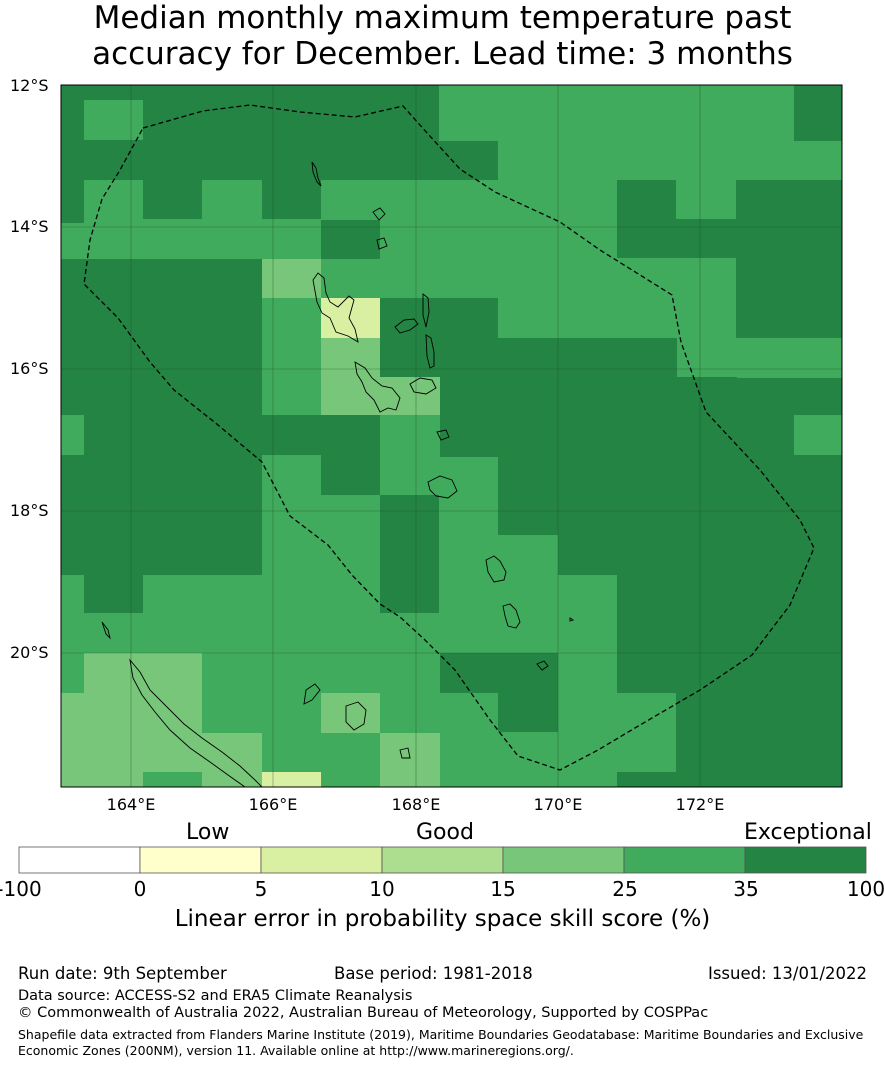 Image resolution: width=885 pixels, height=1065 pixels. Describe the element at coordinates (442, 487) in the screenshot. I see `island-efate` at that location.